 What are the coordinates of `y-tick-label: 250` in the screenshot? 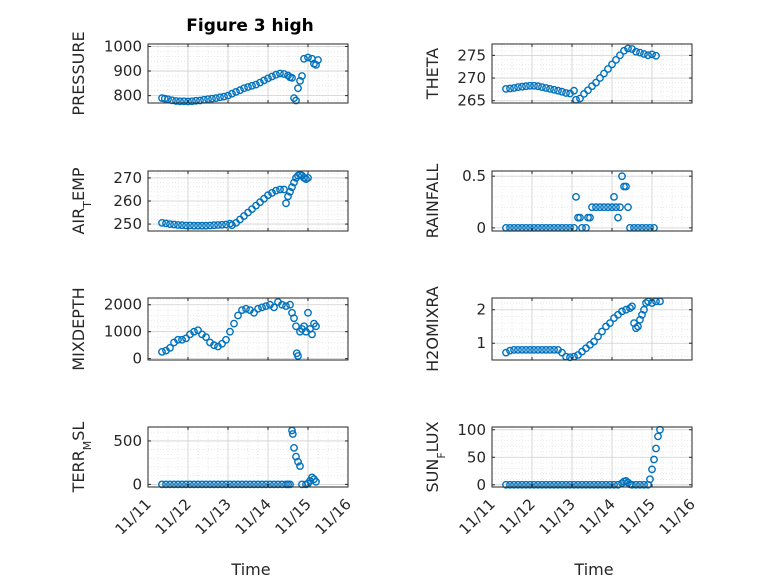 It's located at (127, 224).